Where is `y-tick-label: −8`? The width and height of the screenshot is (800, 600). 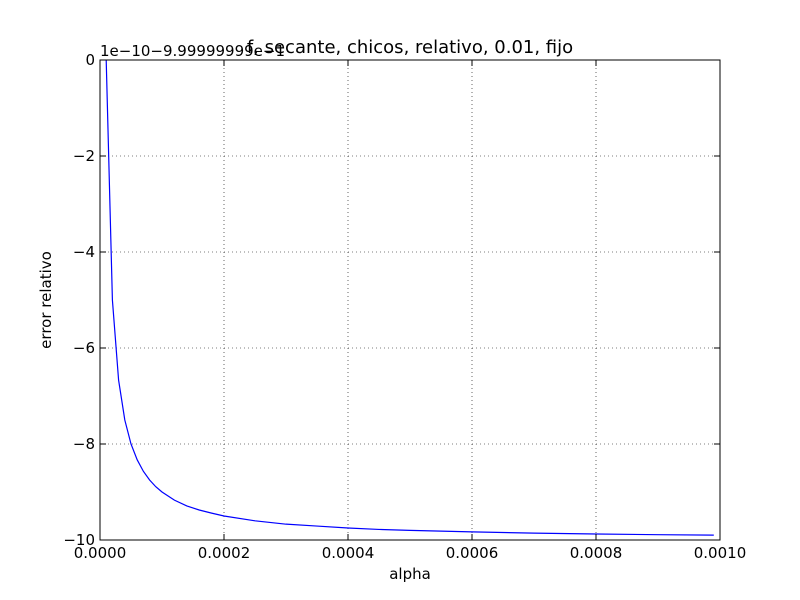
y-tick-label: −8 is located at coordinates (84, 444).